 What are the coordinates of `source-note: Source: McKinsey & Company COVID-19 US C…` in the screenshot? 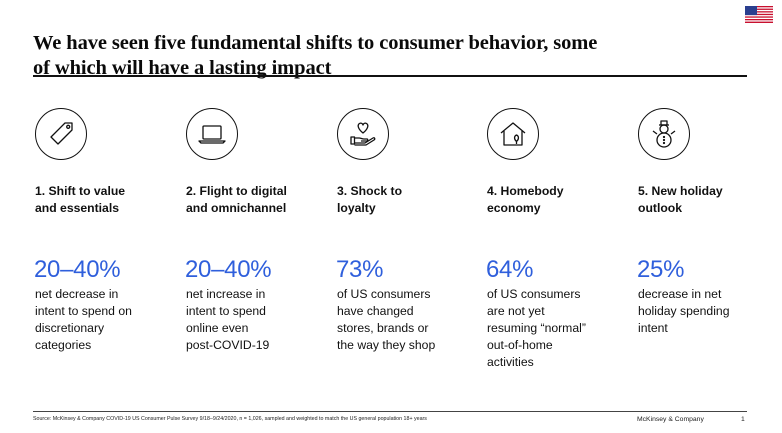 It's located at (230, 419).